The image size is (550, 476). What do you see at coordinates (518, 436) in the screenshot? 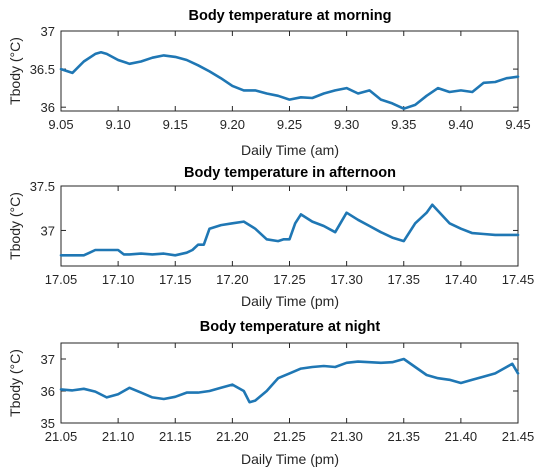
I see `x-tick-label: 21.45` at bounding box center [518, 436].